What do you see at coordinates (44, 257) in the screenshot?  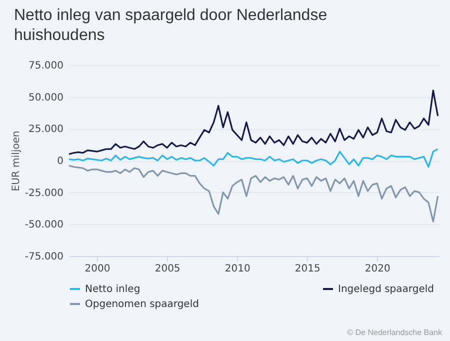 I see `y-tick-label: -75.000` at bounding box center [44, 257].